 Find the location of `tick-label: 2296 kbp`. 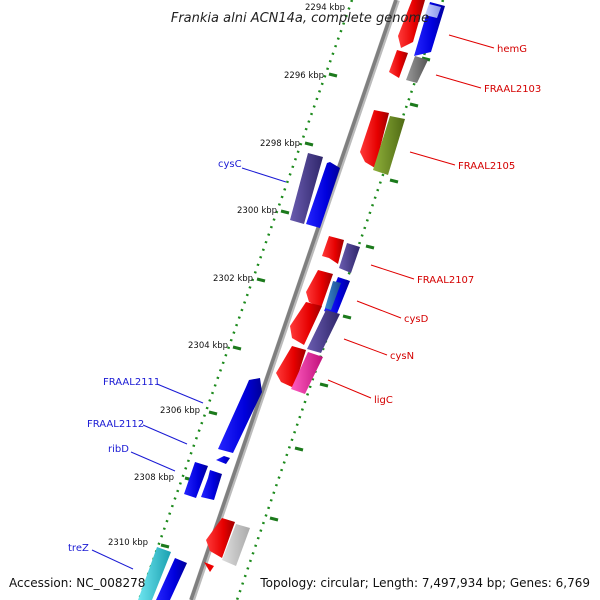

tick-label: 2296 kbp is located at coordinates (304, 76).